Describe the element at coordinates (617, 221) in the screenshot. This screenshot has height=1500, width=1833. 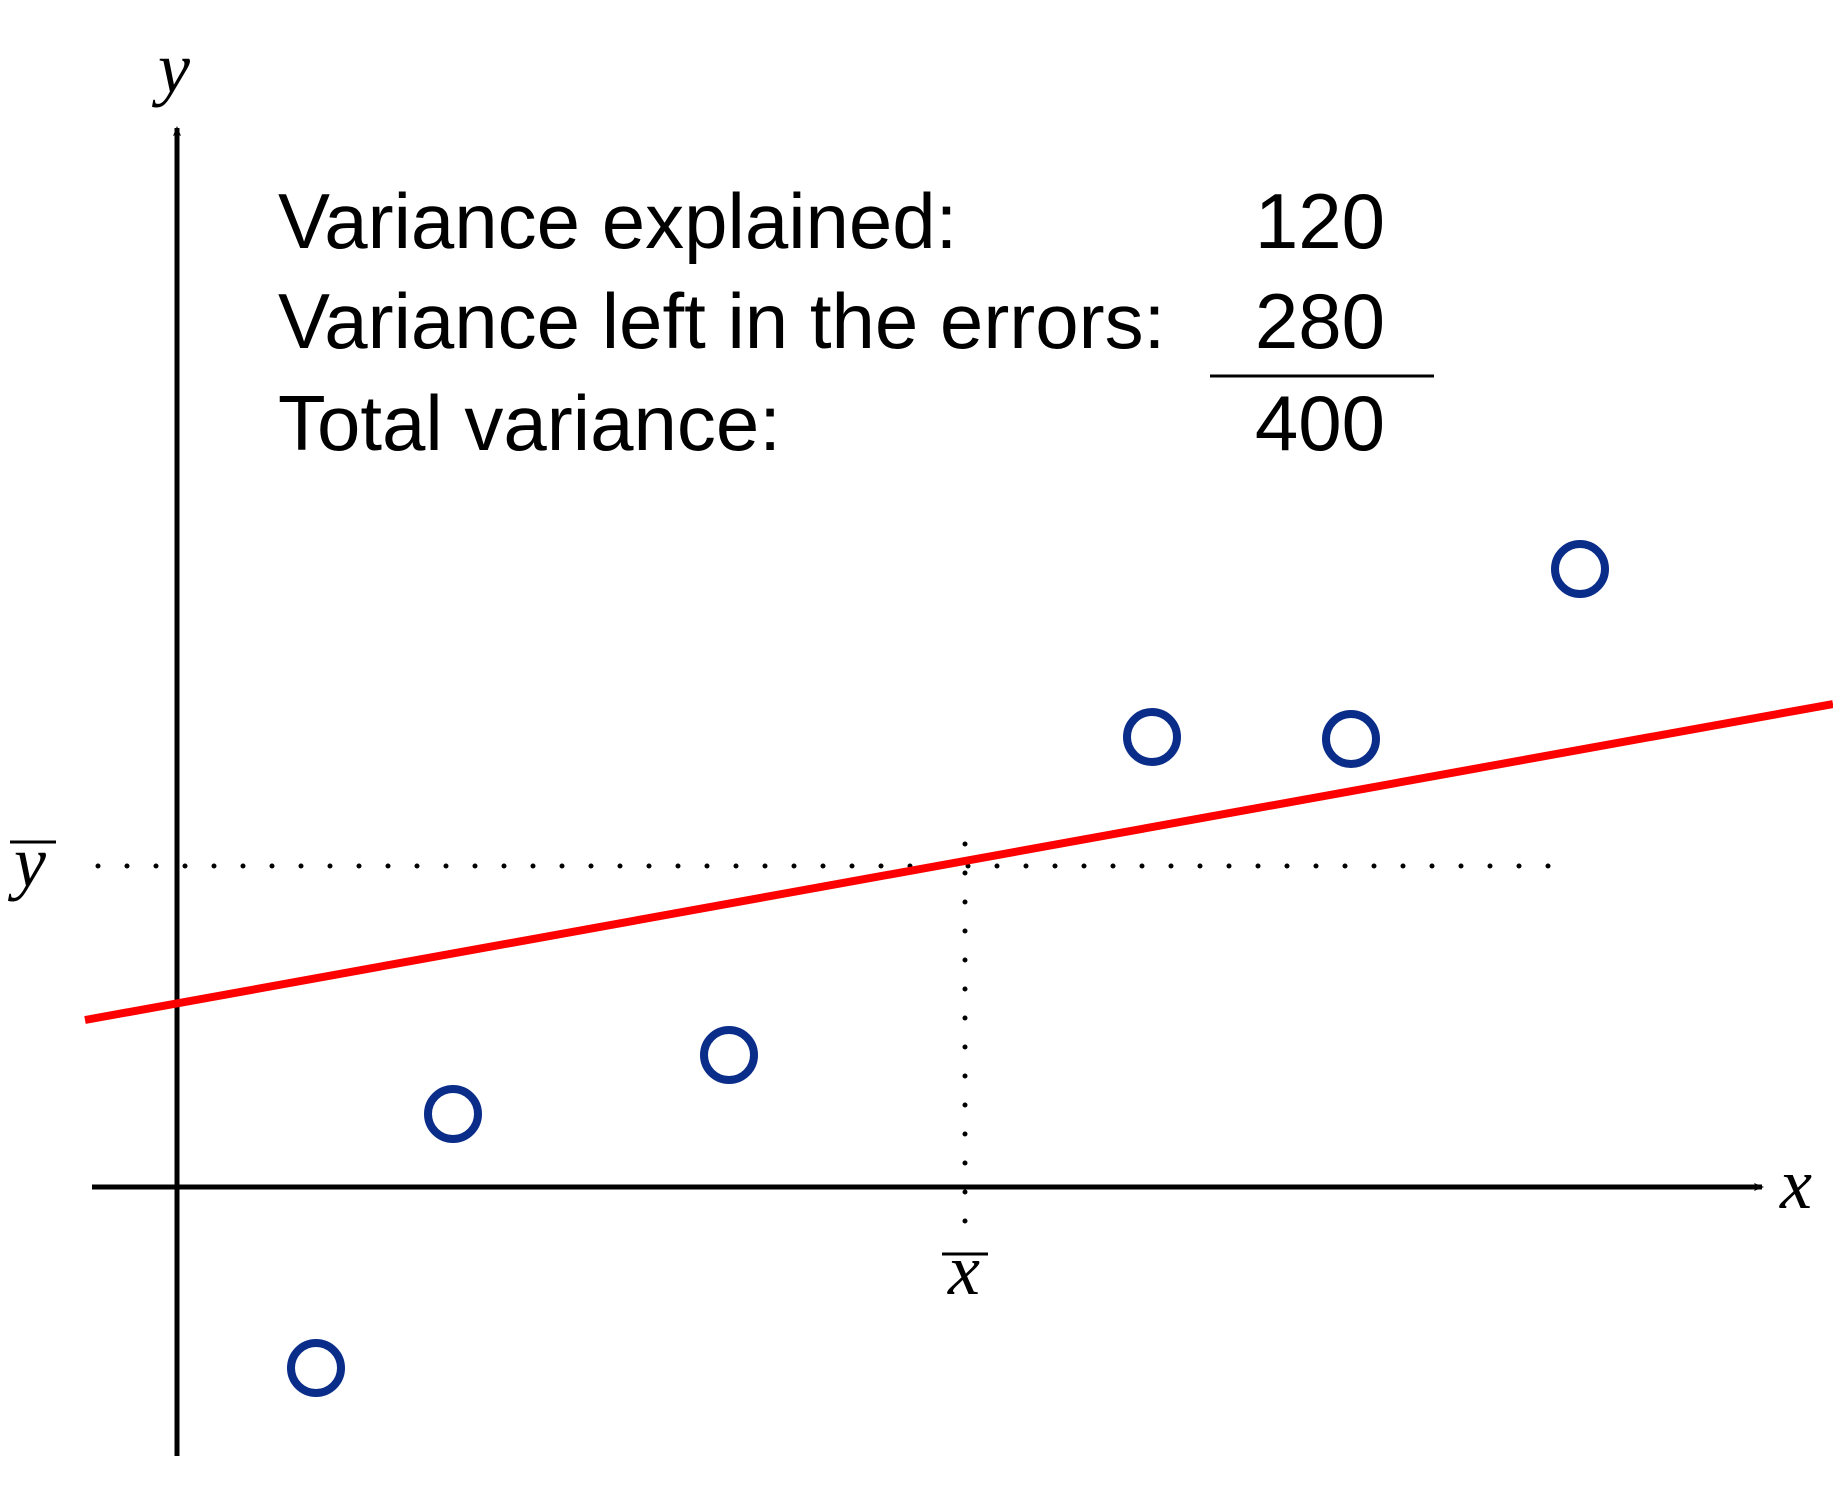
I see `variance-explained-label: Variance explained:` at that location.